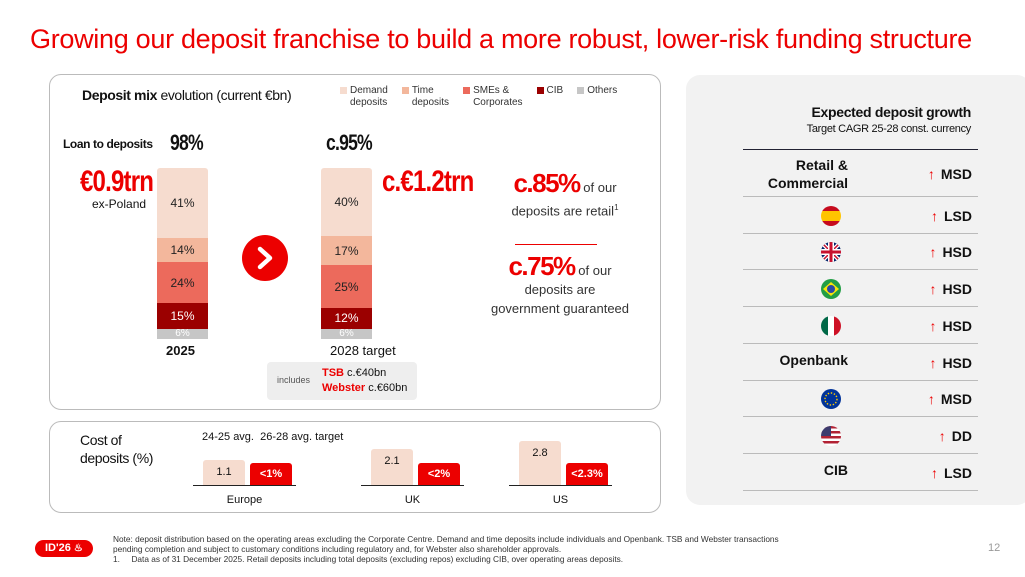 Image resolution: width=1025 pixels, height=577 pixels. I want to click on include-tsb: TSB c.€40bn, so click(354, 373).